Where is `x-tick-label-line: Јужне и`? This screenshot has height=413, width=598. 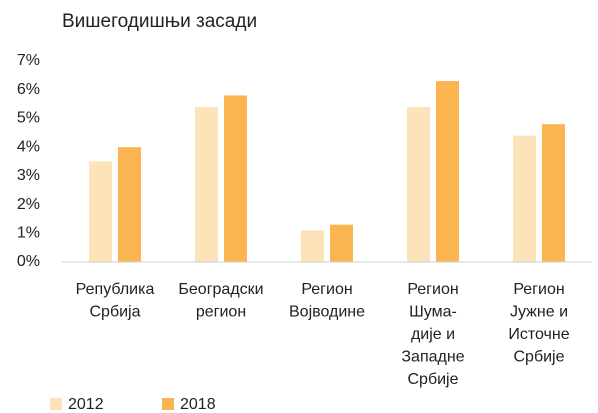 x-tick-label-line: Јужне и is located at coordinates (539, 312).